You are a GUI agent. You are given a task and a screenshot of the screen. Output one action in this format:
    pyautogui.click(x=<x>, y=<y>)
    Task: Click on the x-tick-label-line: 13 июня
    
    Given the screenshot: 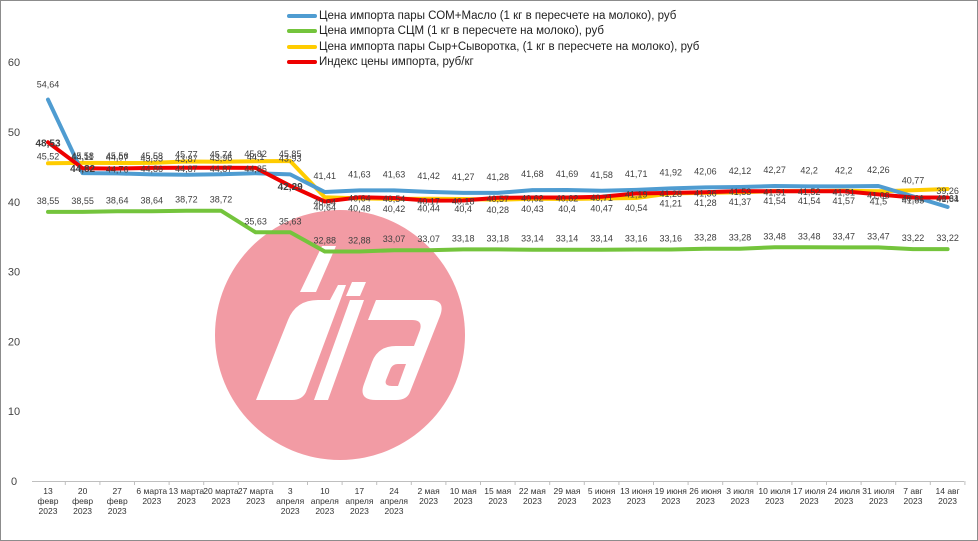 What is the action you would take?
    pyautogui.click(x=636, y=491)
    